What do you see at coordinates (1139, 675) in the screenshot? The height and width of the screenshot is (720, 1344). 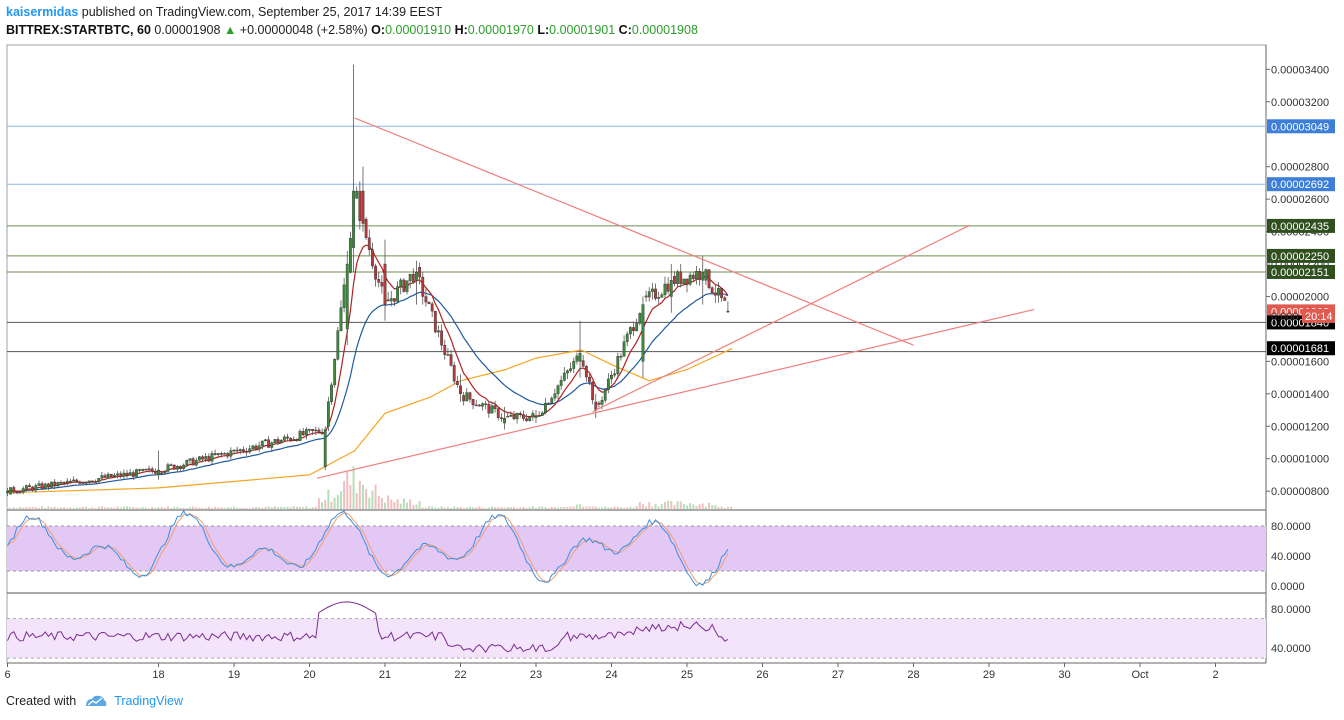 I see `time-tick-label: Oct` at bounding box center [1139, 675].